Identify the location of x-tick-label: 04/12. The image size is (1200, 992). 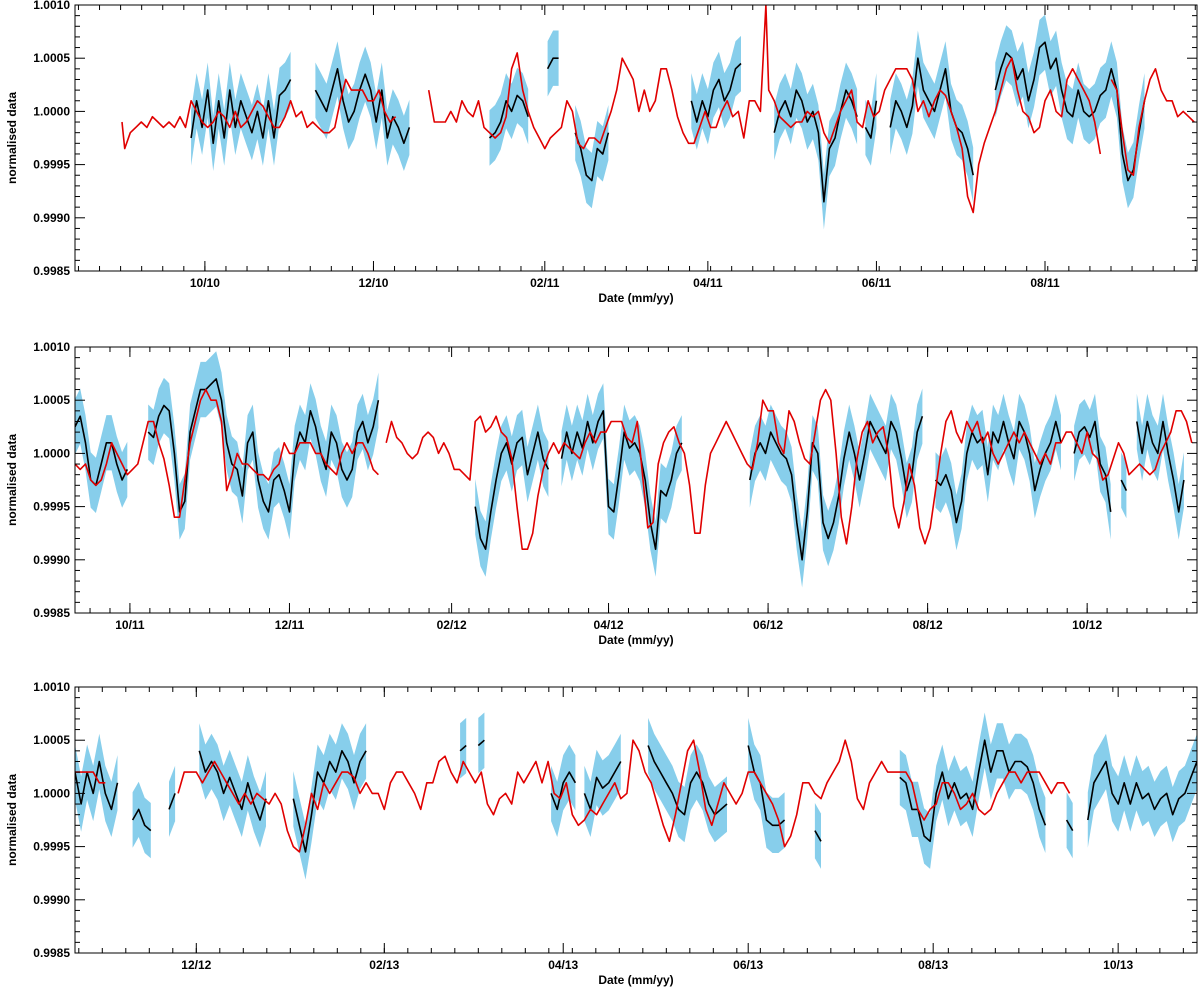
(609, 625).